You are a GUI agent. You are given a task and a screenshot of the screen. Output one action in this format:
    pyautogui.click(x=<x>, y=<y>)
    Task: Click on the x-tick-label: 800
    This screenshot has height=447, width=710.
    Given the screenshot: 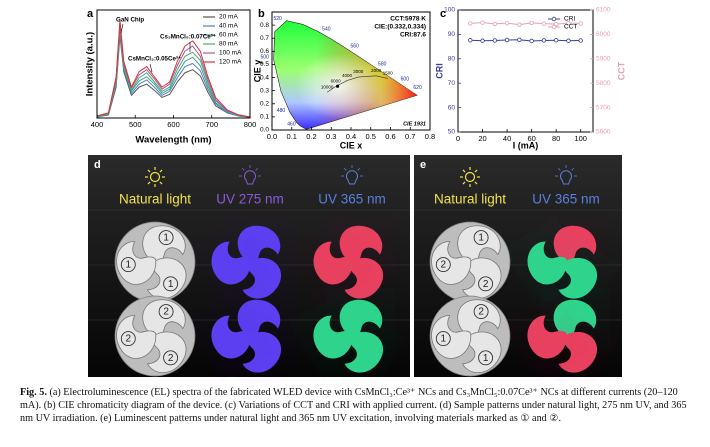 What is the action you would take?
    pyautogui.click(x=250, y=124)
    